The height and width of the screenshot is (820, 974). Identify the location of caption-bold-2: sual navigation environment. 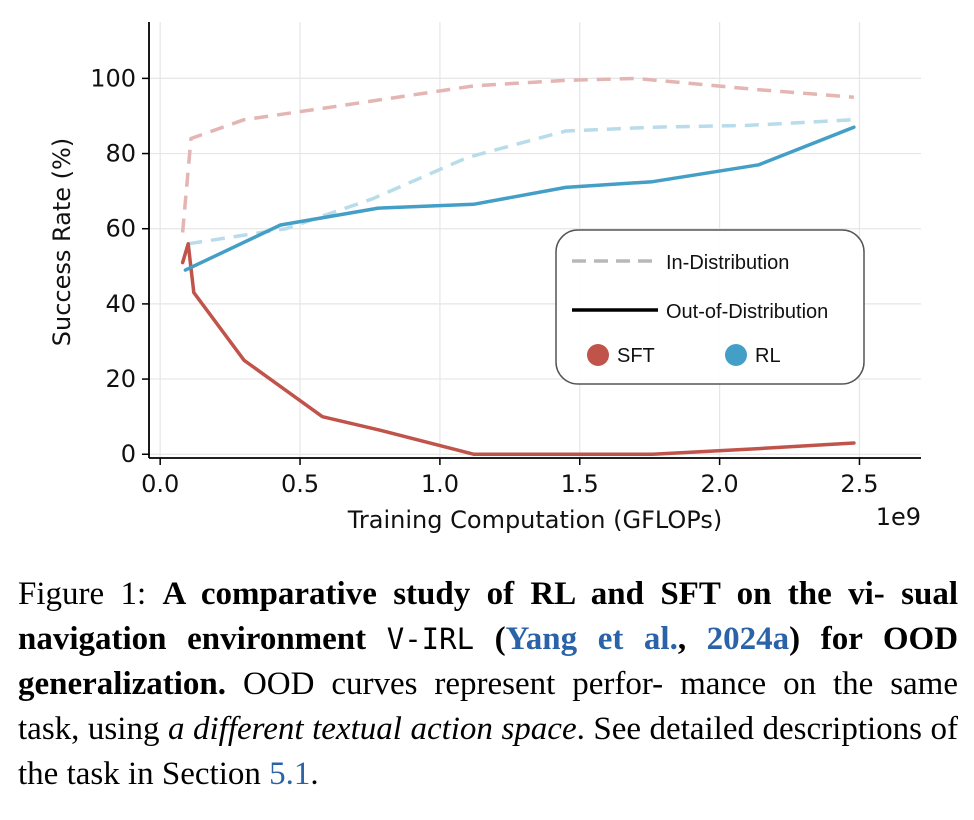
(488, 616).